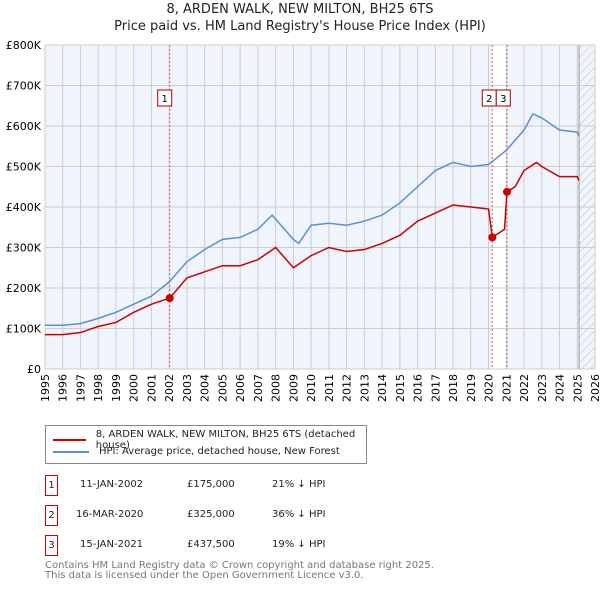 The image size is (600, 590). I want to click on y-tick-label: £800K, so click(24, 45).